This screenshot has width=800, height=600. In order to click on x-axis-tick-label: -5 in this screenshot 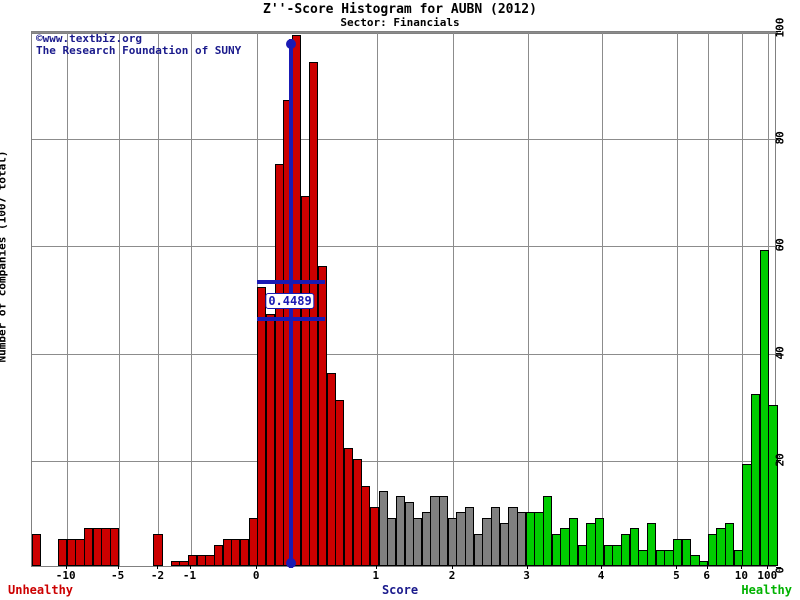, I will do `click(118, 575)`.